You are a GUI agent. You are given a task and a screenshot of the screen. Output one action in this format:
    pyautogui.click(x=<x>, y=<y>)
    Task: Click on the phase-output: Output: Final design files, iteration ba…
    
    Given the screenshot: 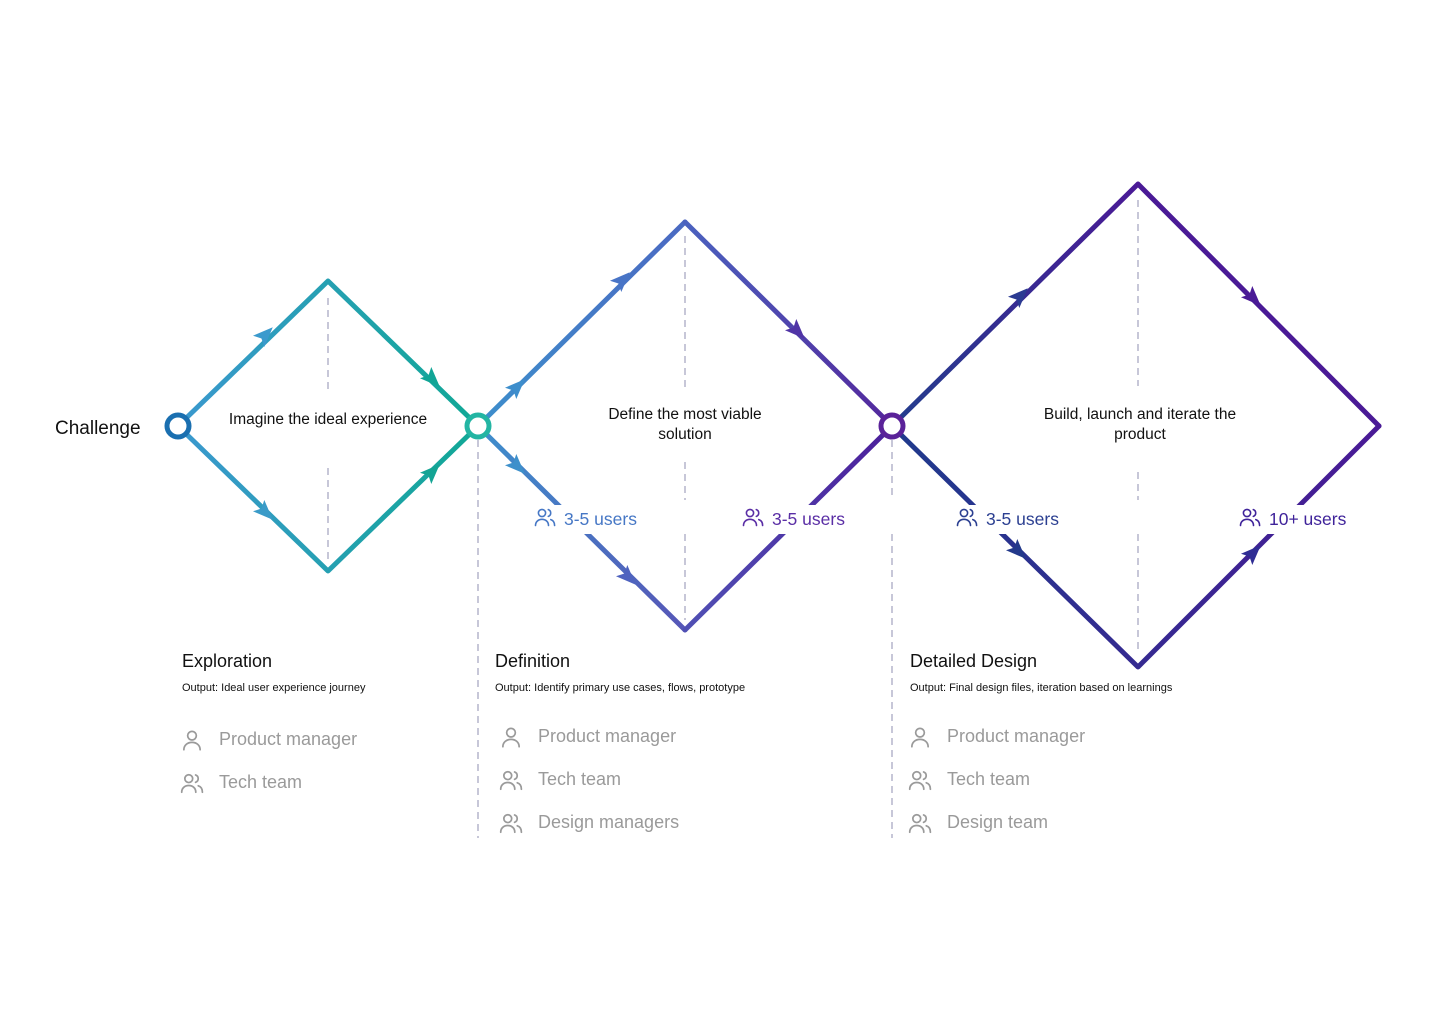 What is the action you would take?
    pyautogui.click(x=1041, y=688)
    